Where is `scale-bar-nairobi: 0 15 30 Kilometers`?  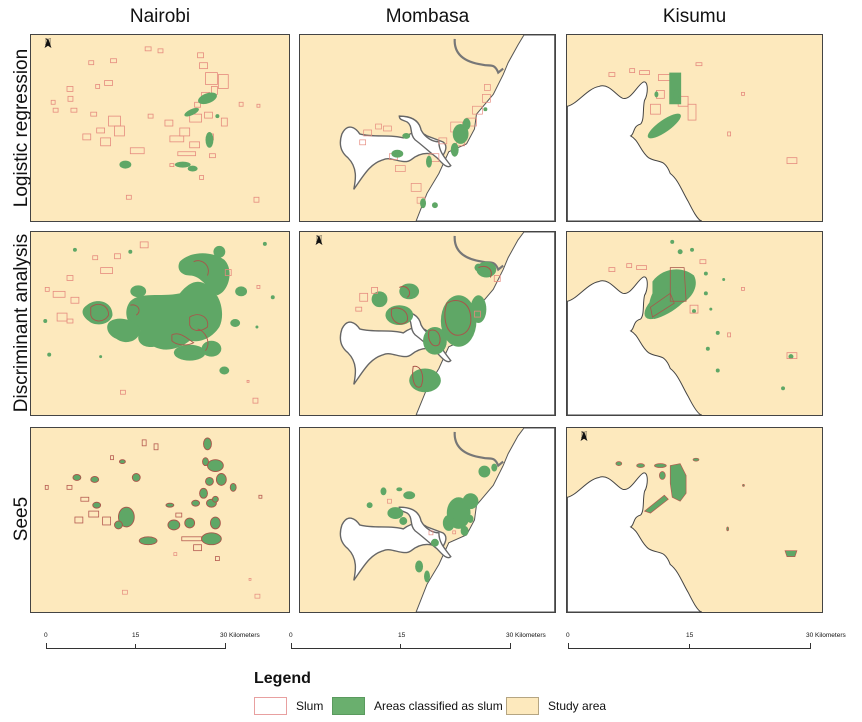 scale-bar-nairobi: 0 15 30 Kilometers is located at coordinates (175, 644).